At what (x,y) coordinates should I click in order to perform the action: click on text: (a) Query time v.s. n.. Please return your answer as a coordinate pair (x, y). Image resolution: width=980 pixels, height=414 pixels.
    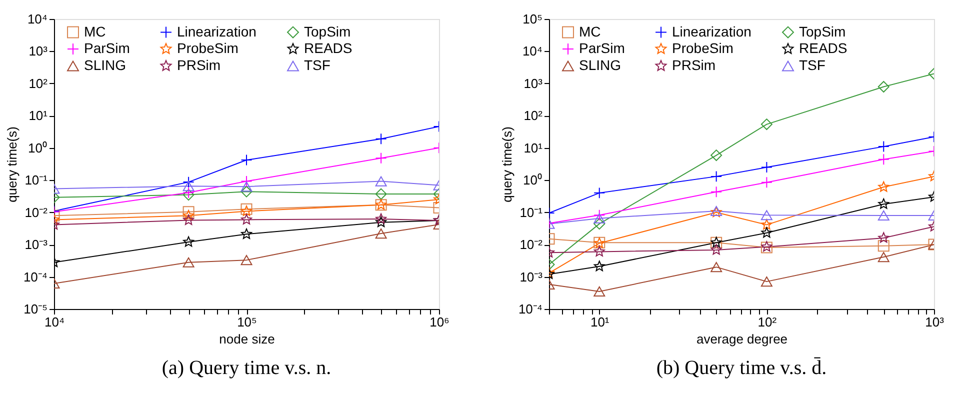
    Looking at the image, I should click on (247, 368).